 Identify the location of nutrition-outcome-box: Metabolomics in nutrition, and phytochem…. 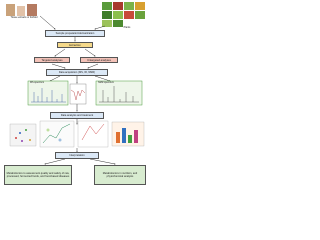
(120, 175).